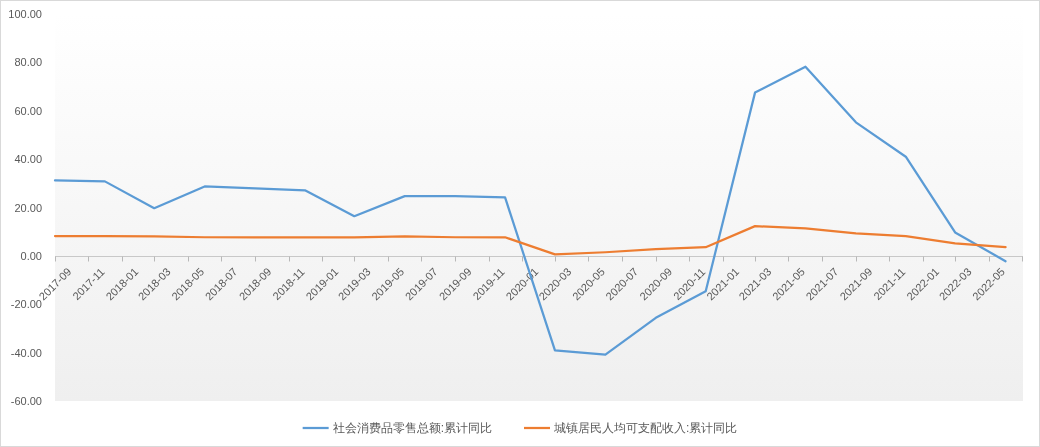 This screenshot has width=1040, height=447. I want to click on y-tick-label: 0.00, so click(31, 255).